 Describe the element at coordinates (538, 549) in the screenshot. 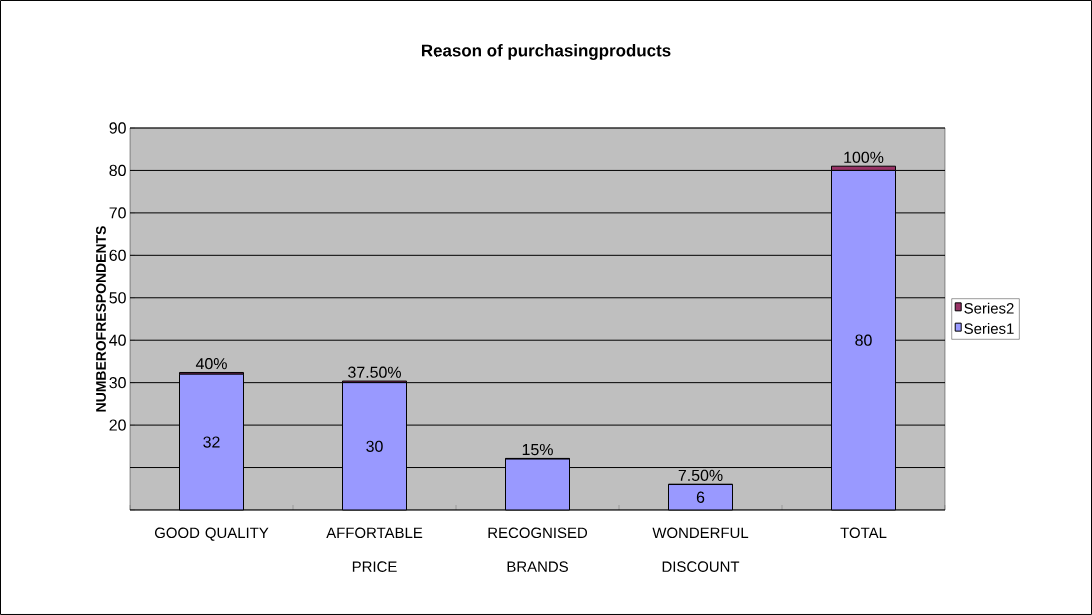

I see `category-label: RECOGNISED BRANDS` at that location.